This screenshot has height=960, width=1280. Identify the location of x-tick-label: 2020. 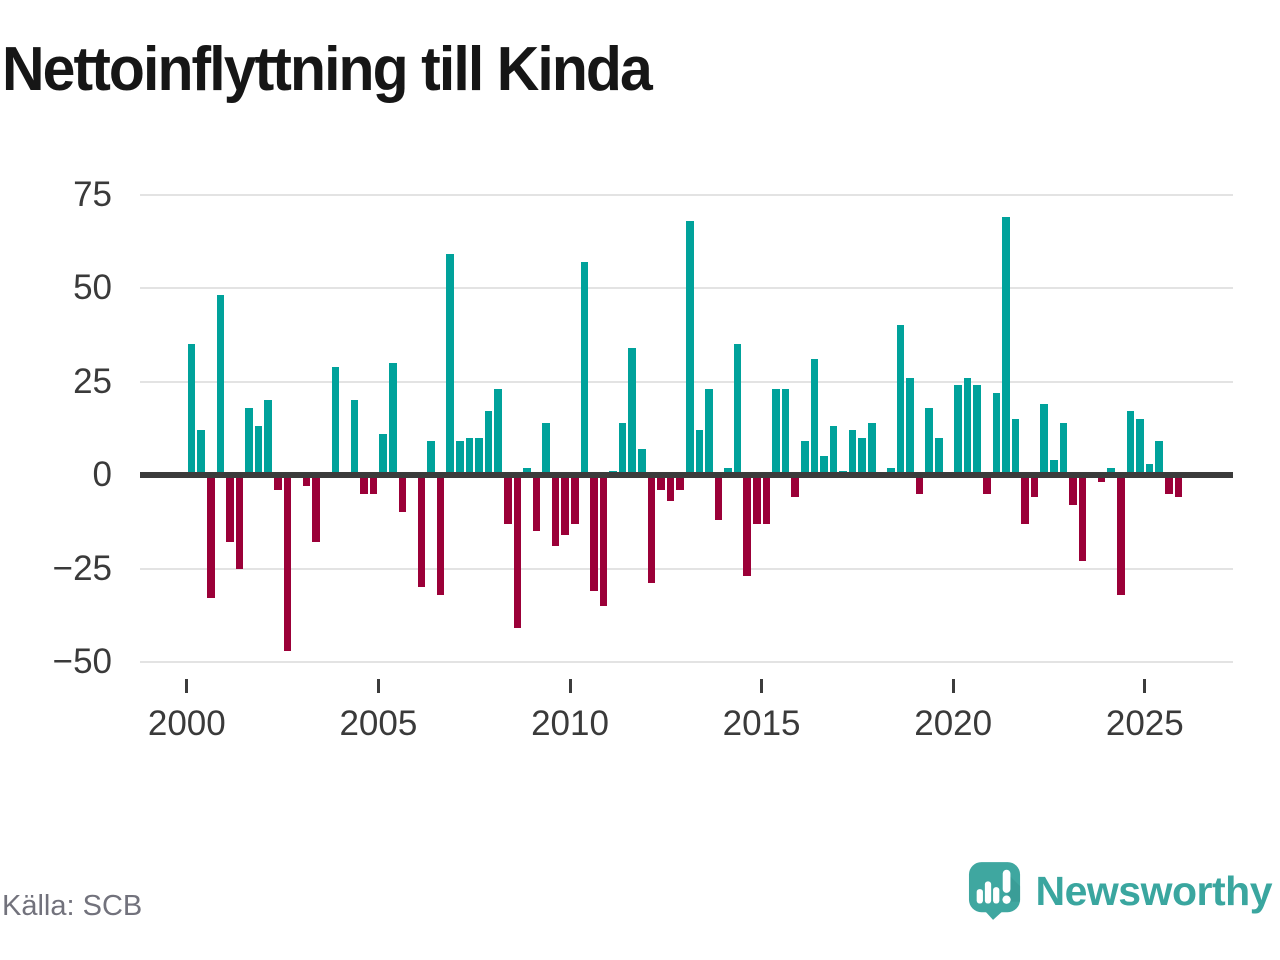
(953, 723).